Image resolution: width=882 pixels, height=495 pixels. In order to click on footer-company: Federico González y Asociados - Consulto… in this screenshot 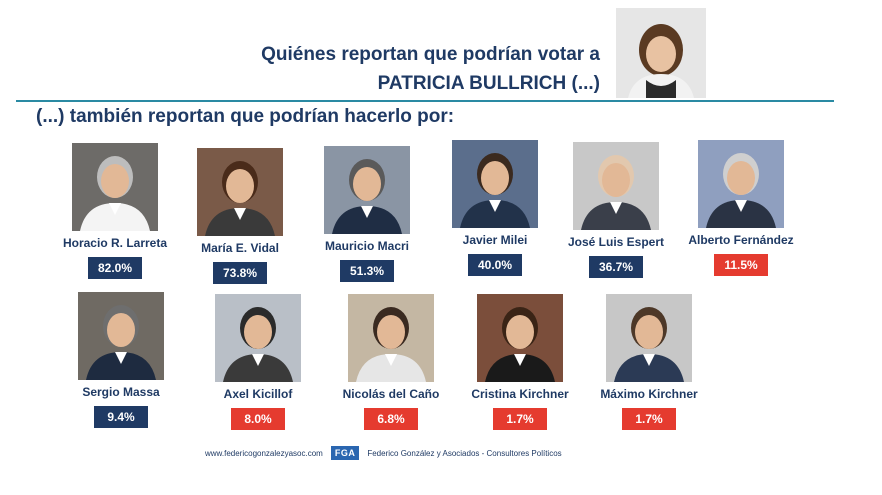, I will do `click(464, 453)`.